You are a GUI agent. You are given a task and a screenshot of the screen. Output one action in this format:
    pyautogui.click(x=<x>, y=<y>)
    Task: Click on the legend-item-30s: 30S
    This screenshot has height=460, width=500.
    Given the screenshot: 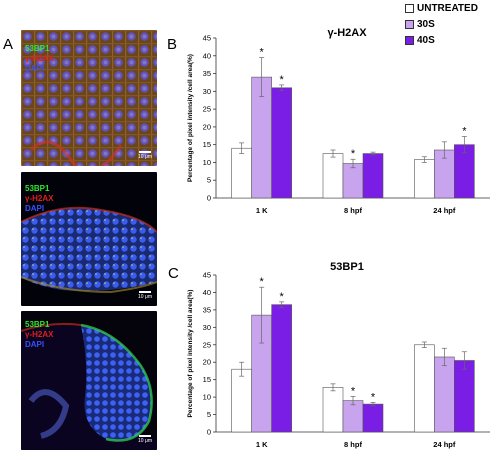 What is the action you would take?
    pyautogui.click(x=441, y=24)
    